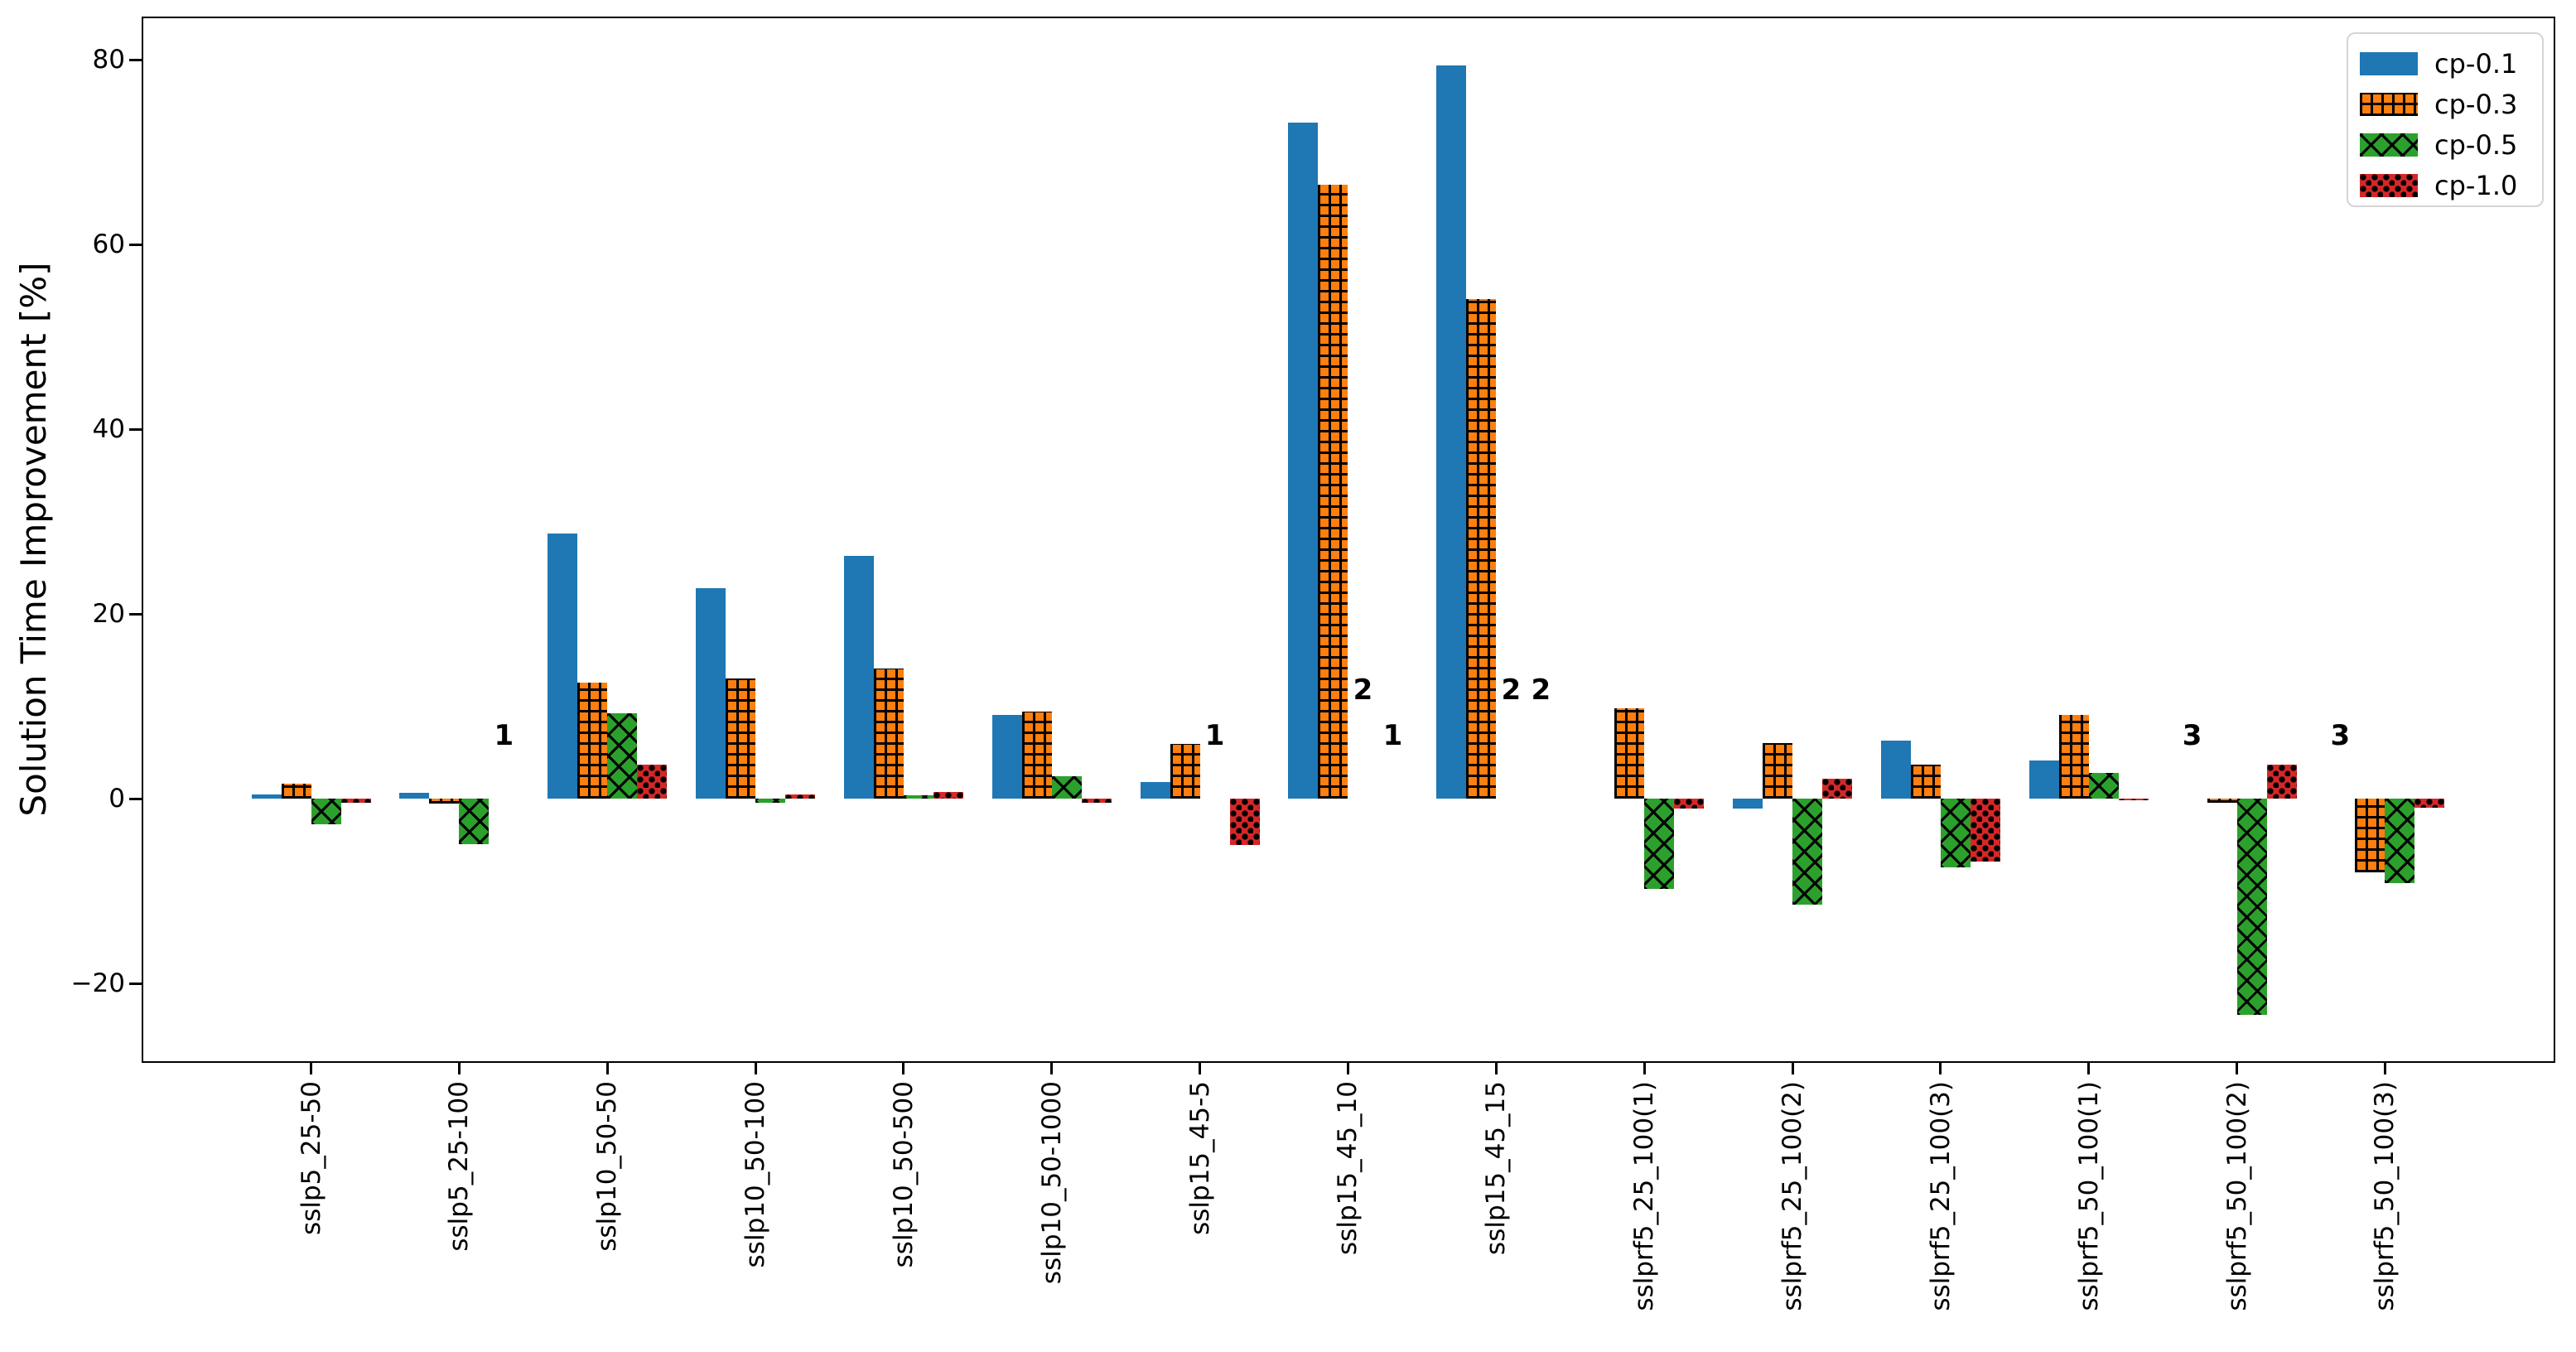 The image size is (2576, 1352). What do you see at coordinates (1497, 1168) in the screenshot?
I see `x-tick-label: sslp15_45_15` at bounding box center [1497, 1168].